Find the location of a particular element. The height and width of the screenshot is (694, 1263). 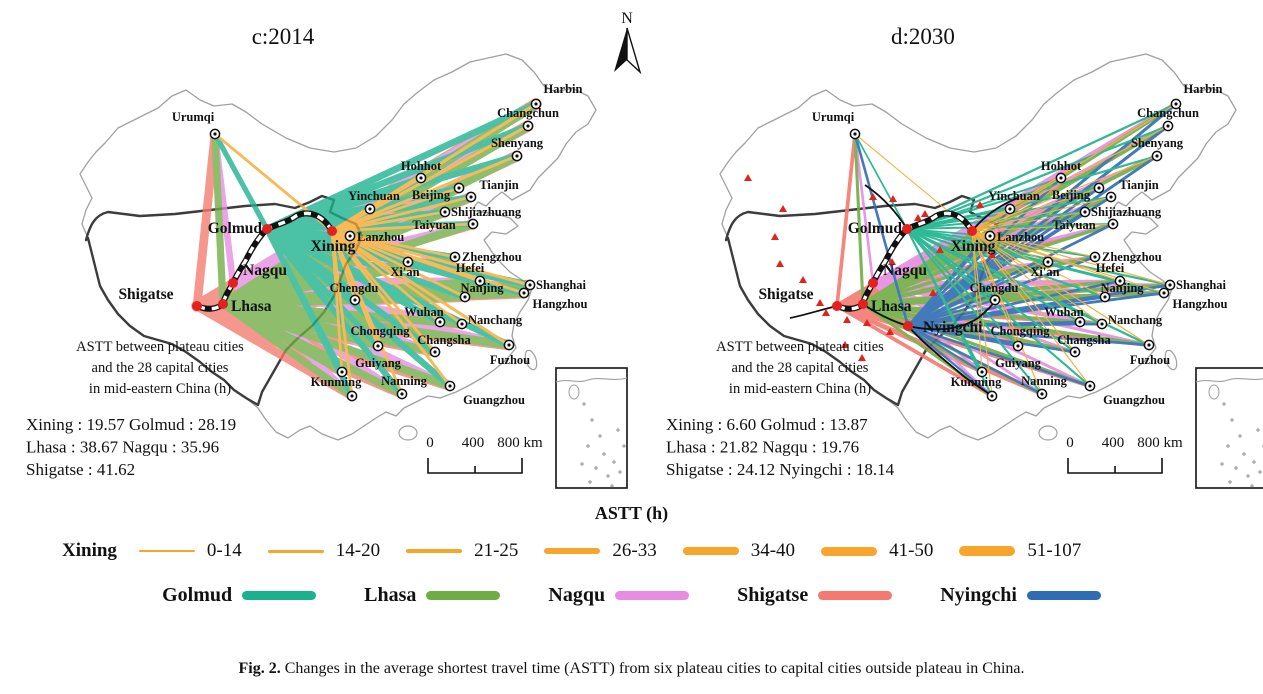

capital-city-label: Shijiazhuang is located at coordinates (486, 212).